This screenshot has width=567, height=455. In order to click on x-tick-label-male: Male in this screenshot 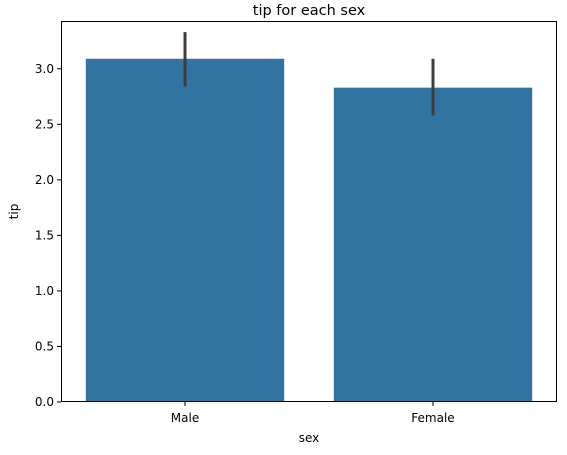, I will do `click(185, 418)`.